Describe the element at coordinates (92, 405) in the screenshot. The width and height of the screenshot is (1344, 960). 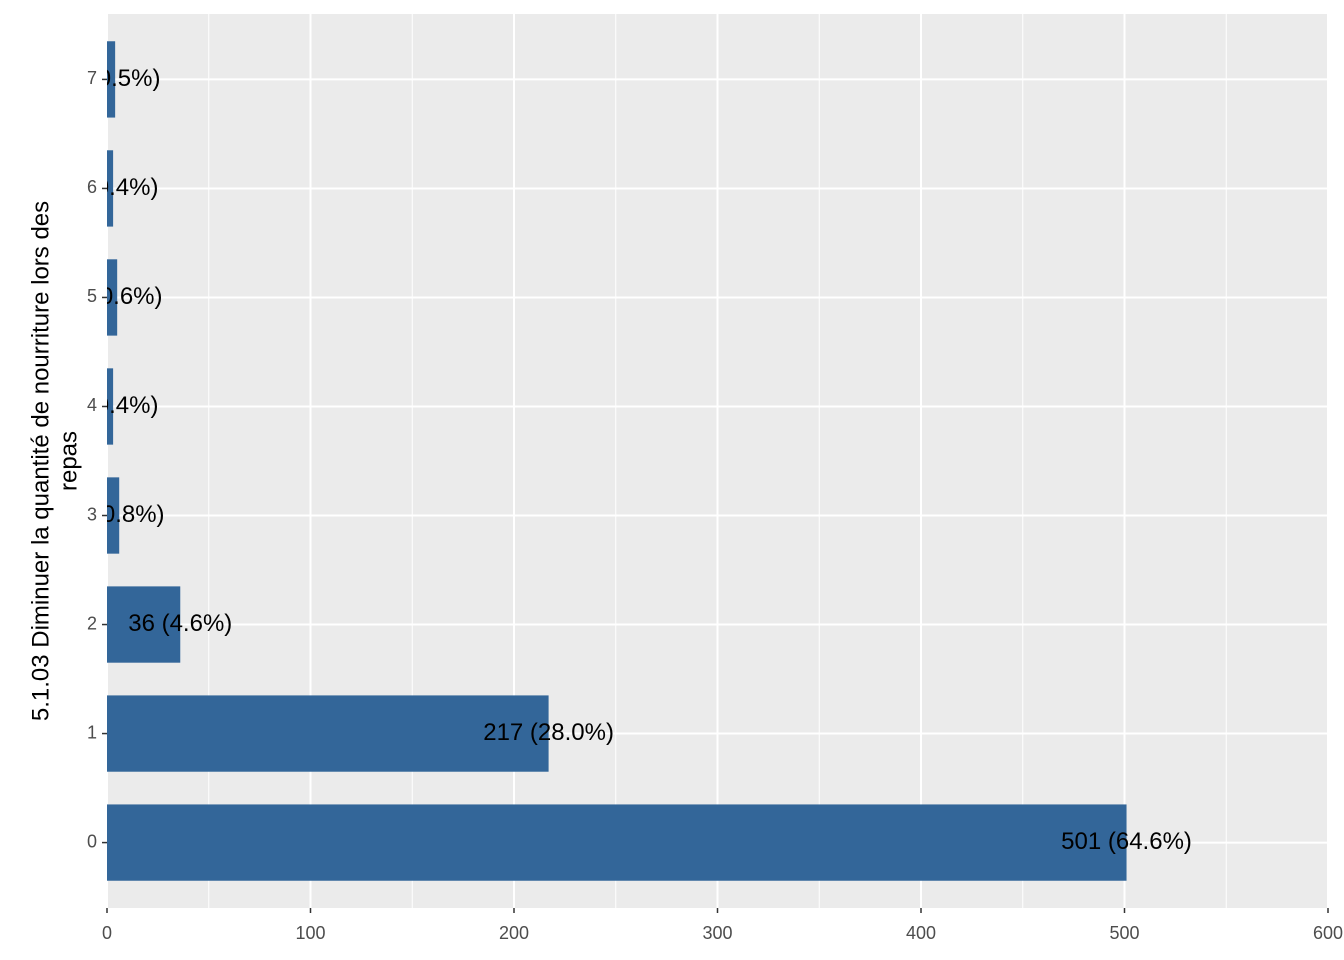
I see `y-tick-label: 4` at that location.